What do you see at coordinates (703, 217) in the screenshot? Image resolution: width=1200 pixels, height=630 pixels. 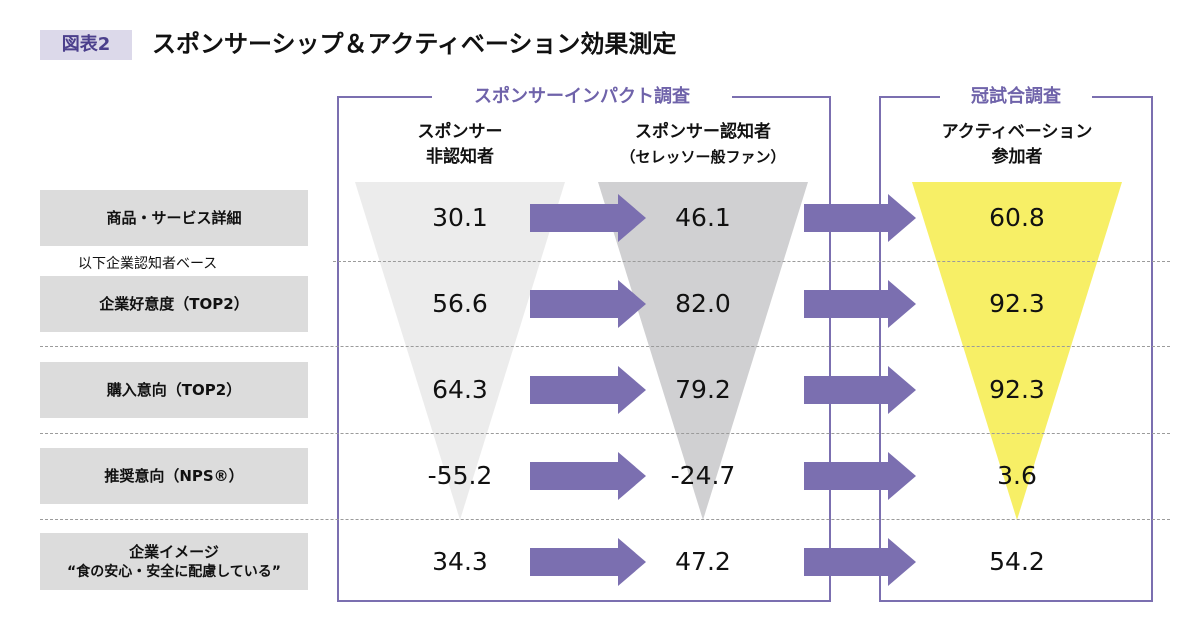 I see `value-aware: 46.1` at bounding box center [703, 217].